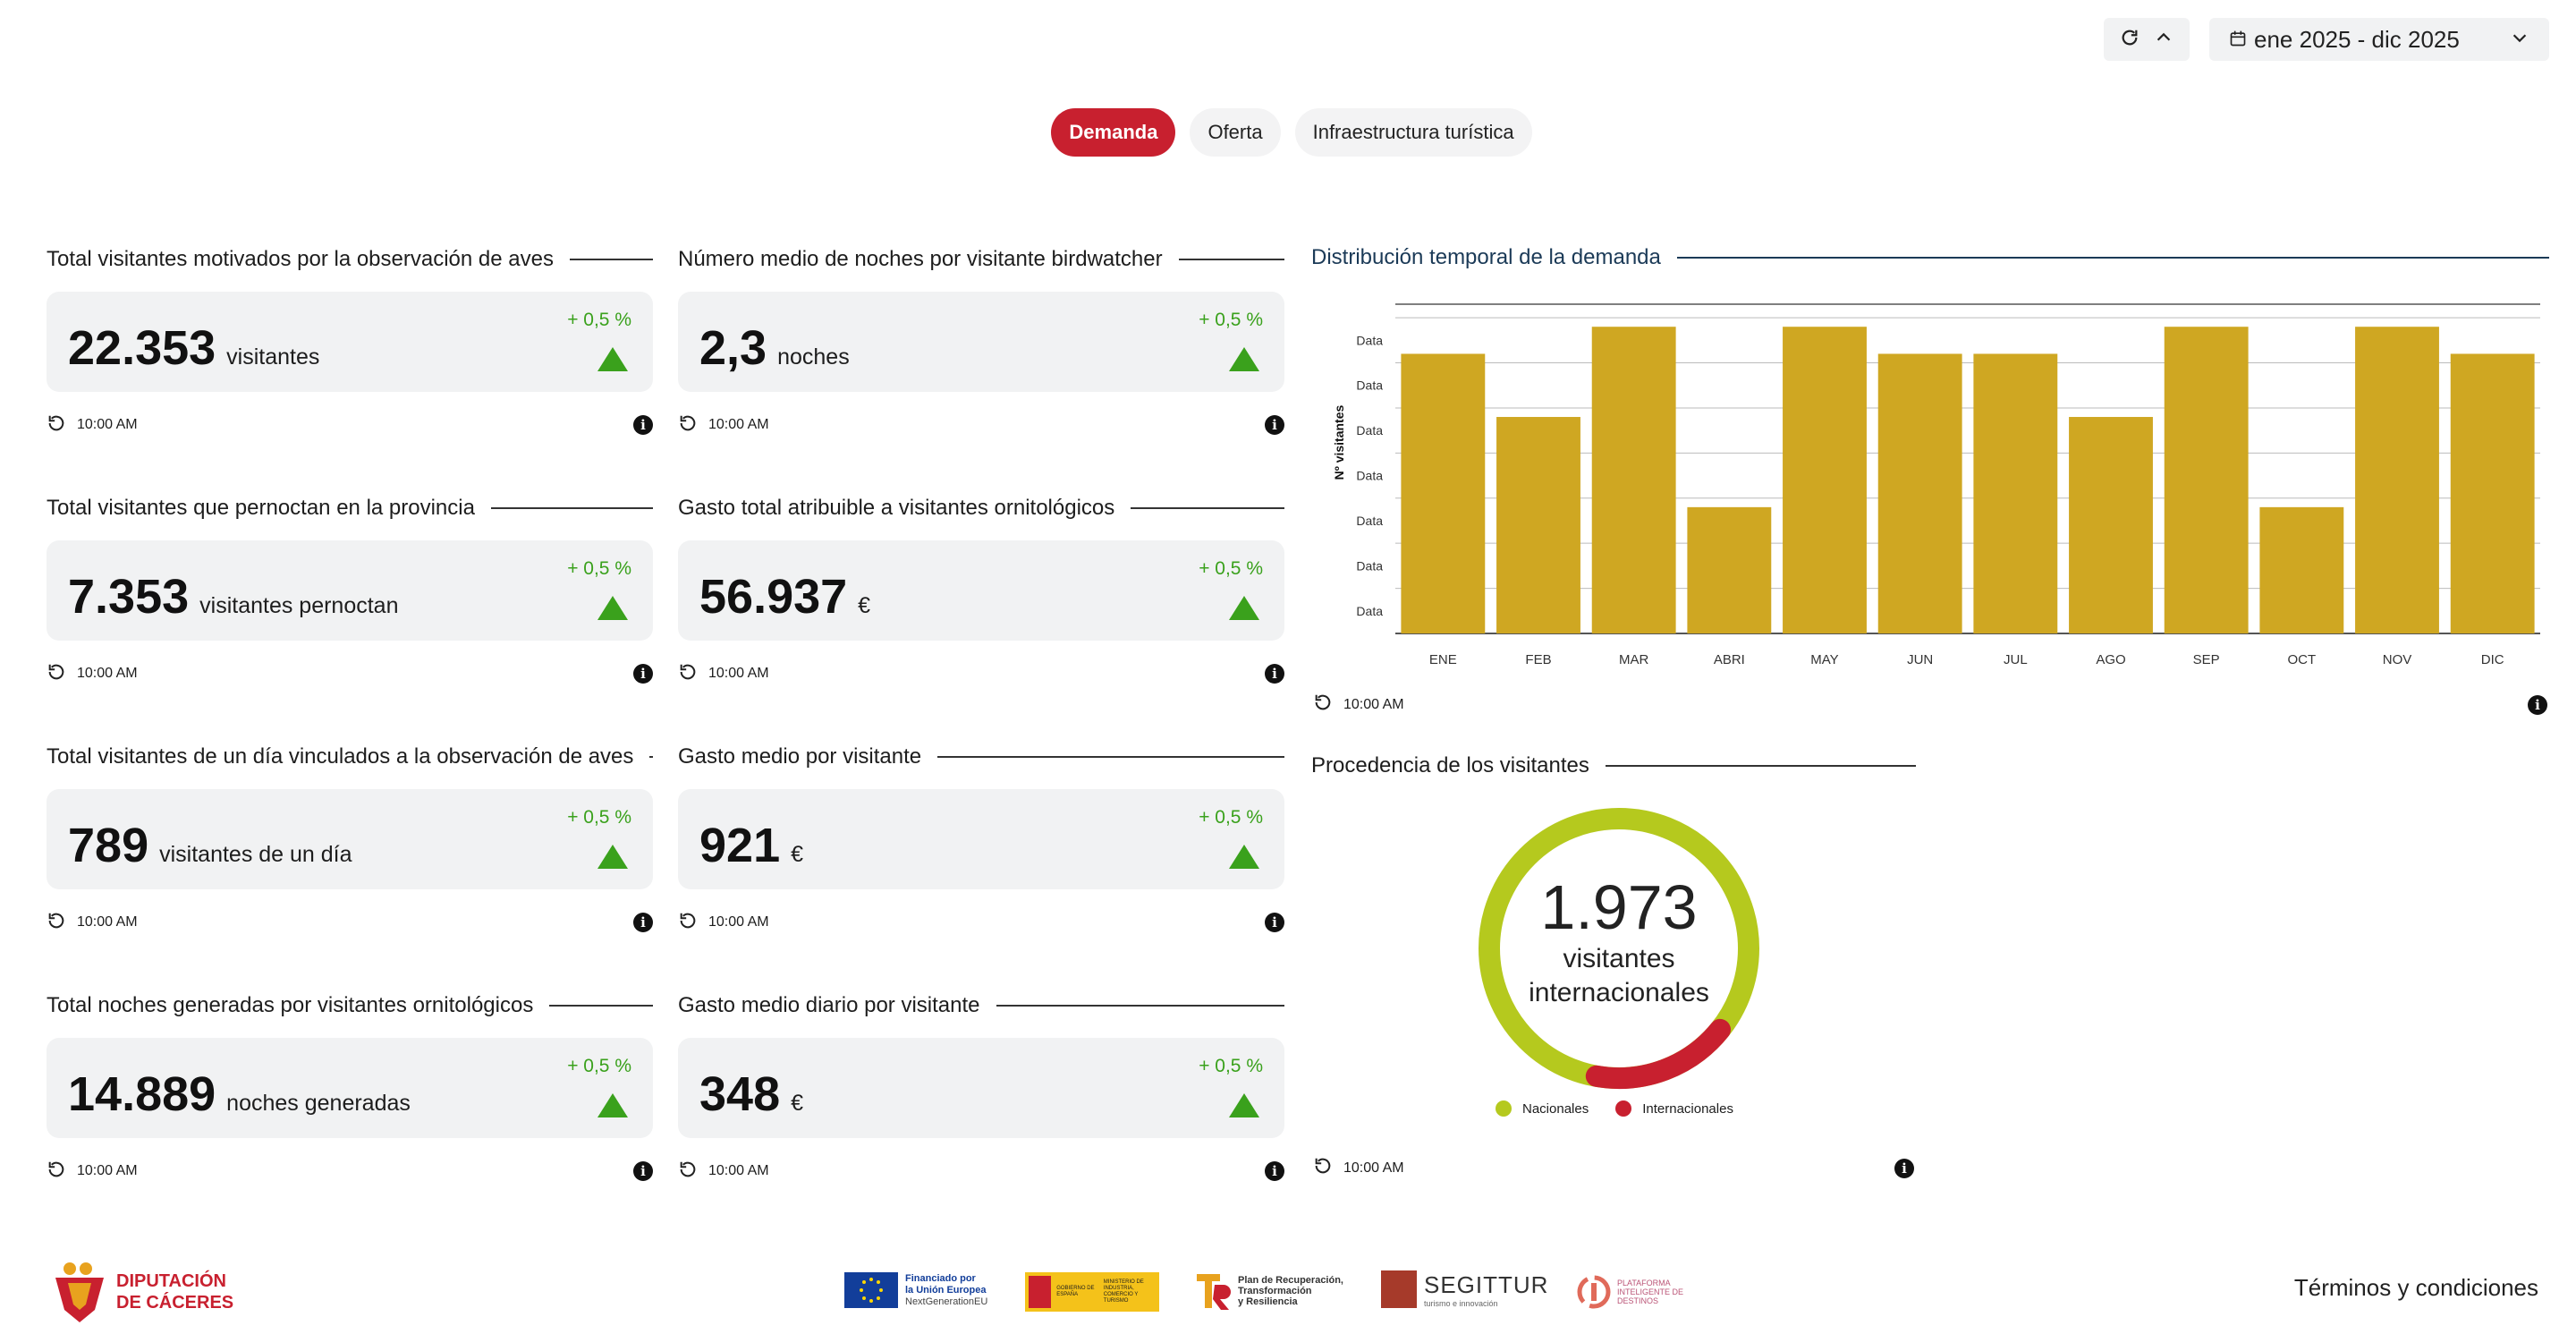  I want to click on bar-dic, so click(2492, 493).